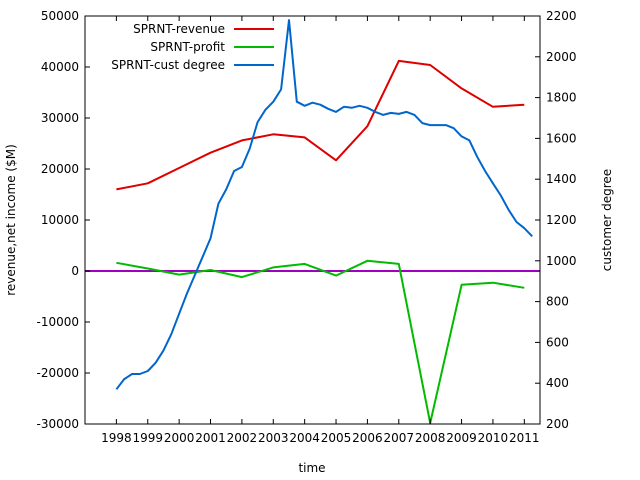 The width and height of the screenshot is (640, 480). I want to click on y2-tick-label: 2200, so click(561, 16).